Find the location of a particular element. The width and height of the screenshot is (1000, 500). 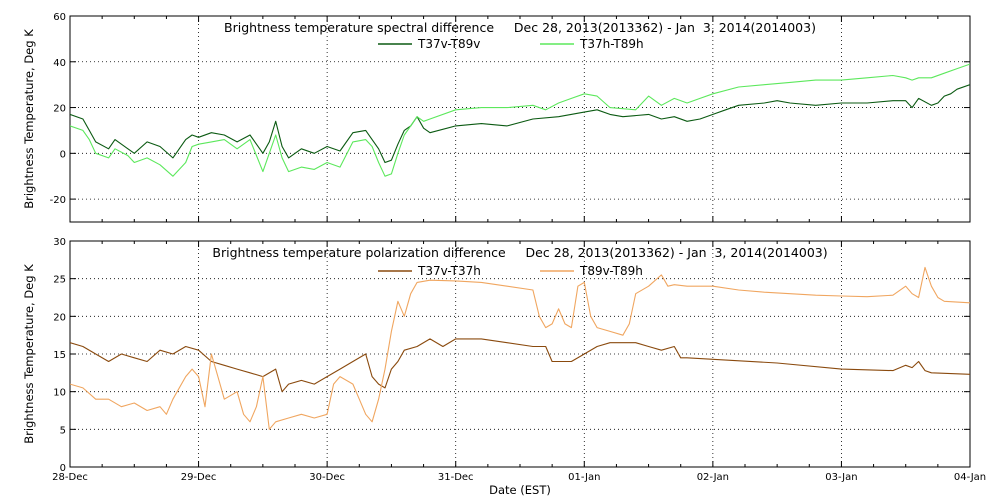

x-axis-label: Date (EST) is located at coordinates (520, 490).